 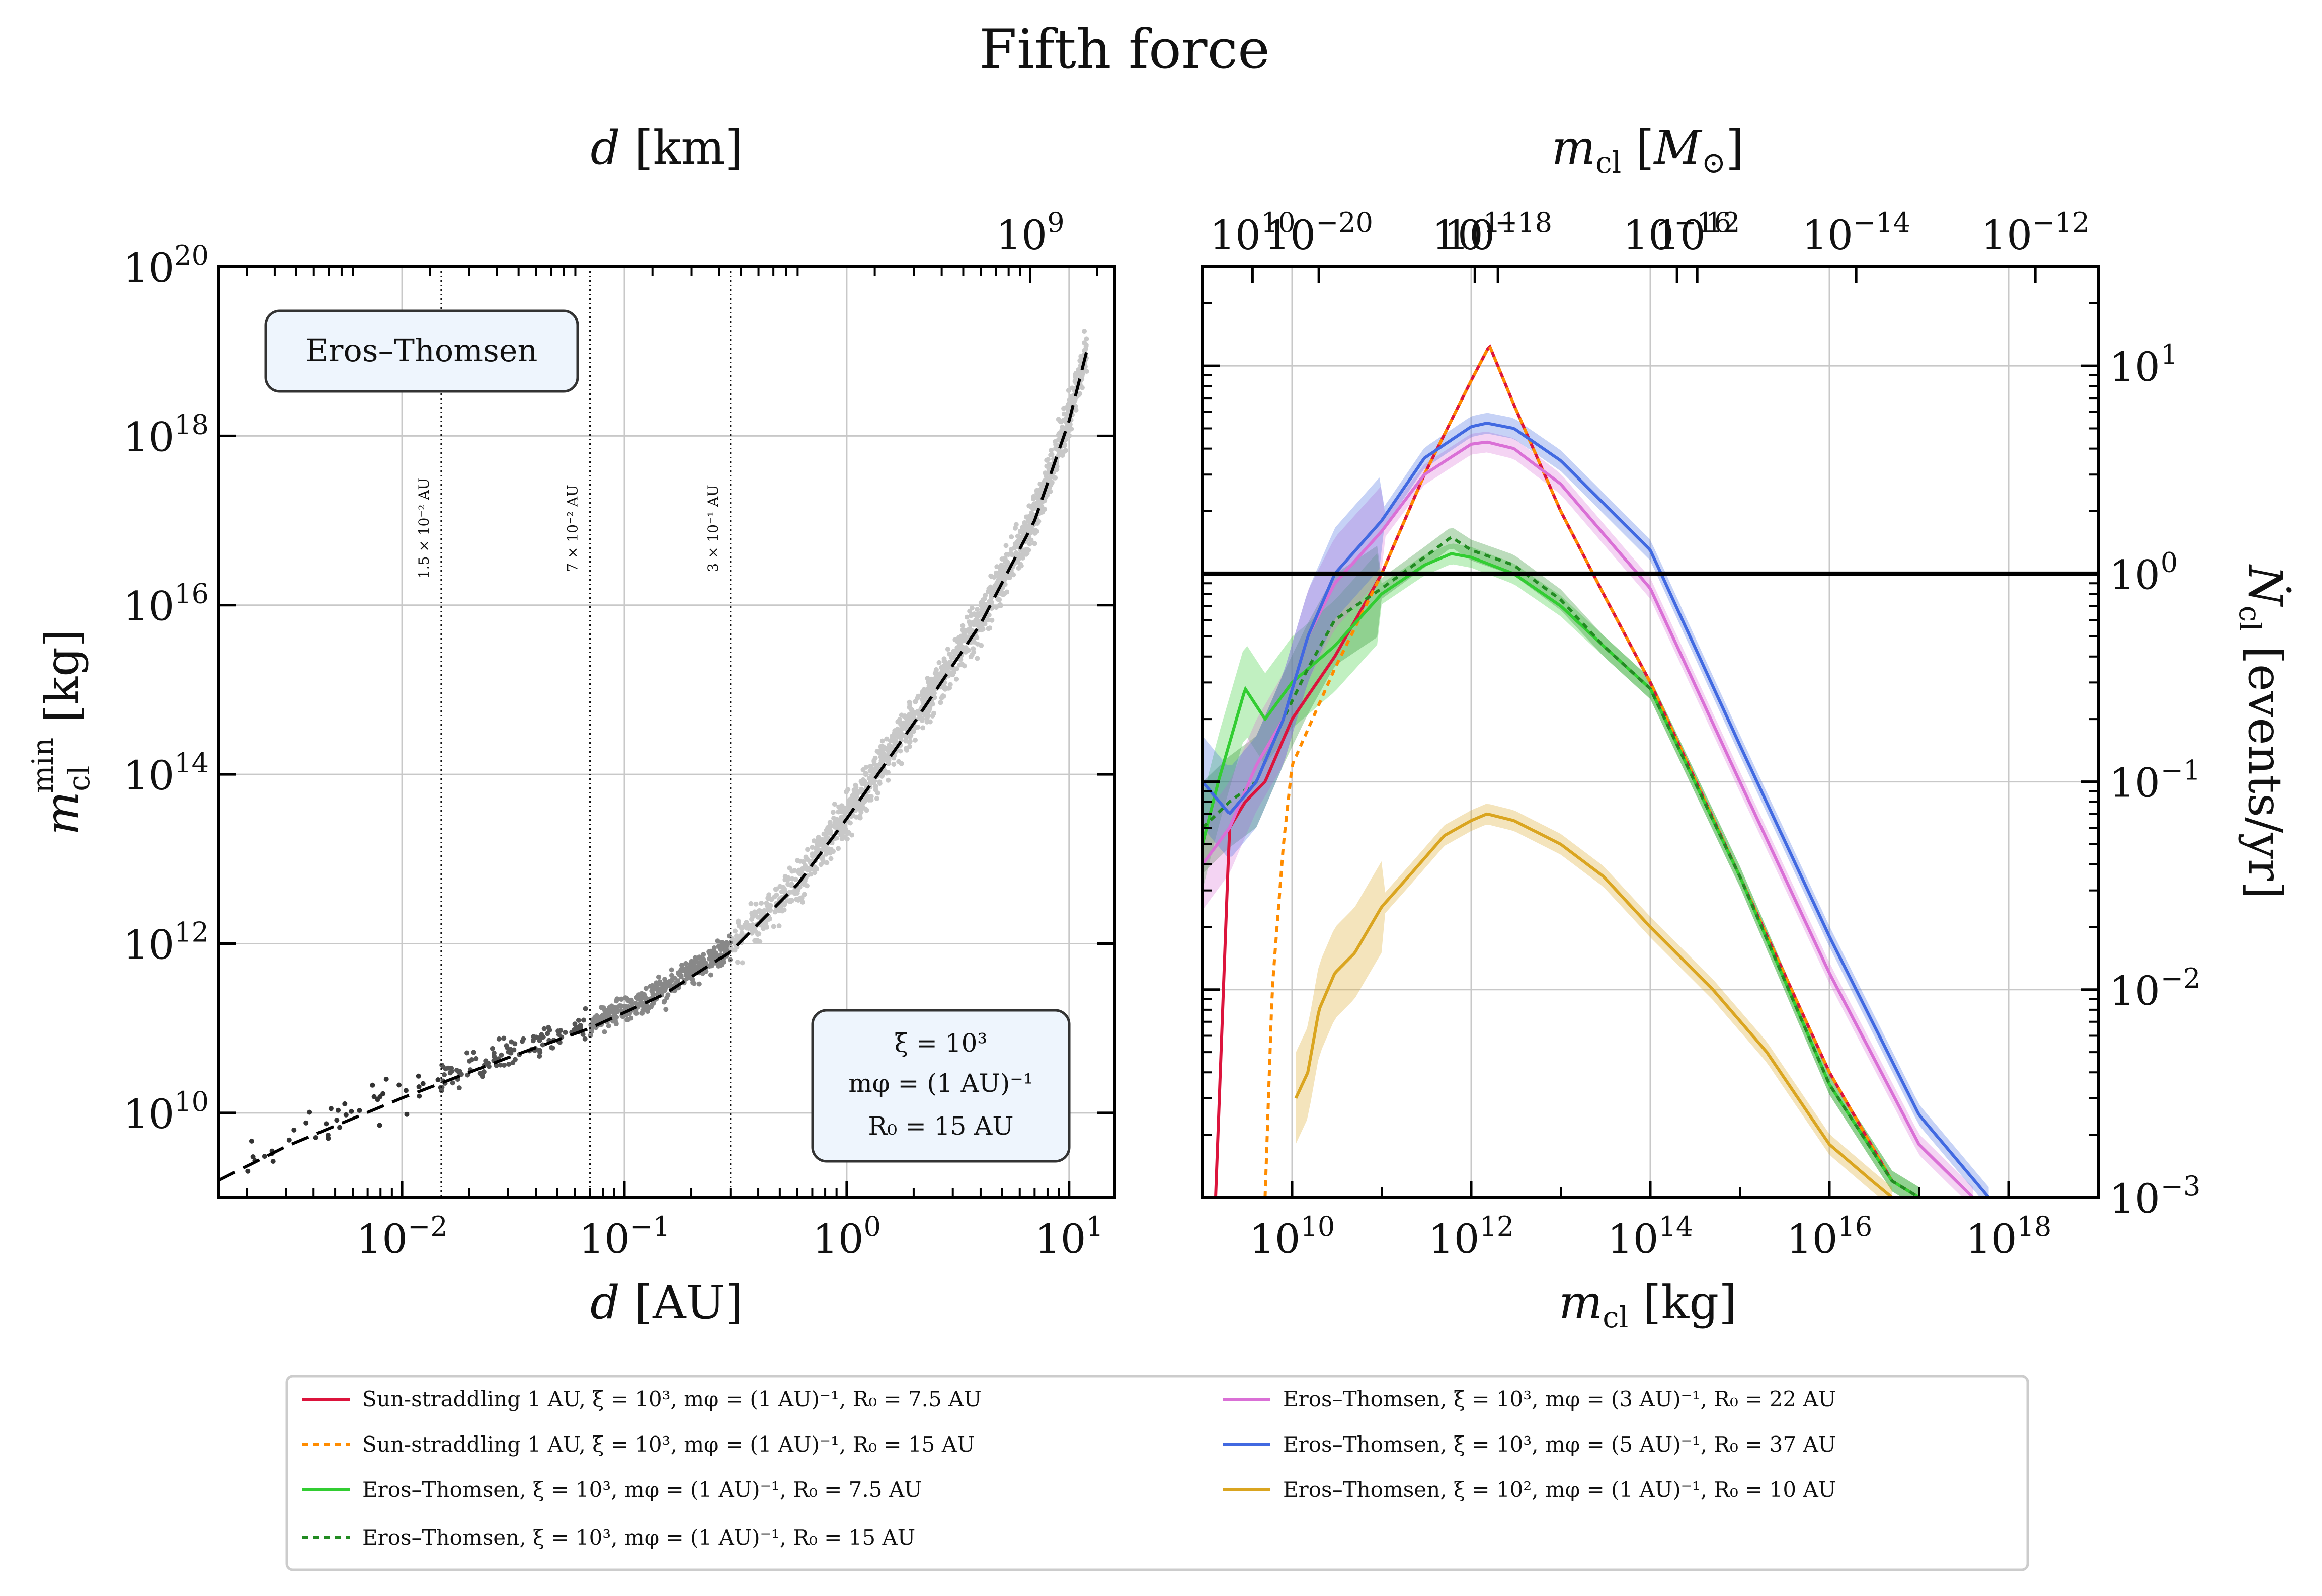 I want to click on annotation-parameters: ξ = 10³ mφ = (1 AU)⁻¹ R₀ = 15 AU, so click(x=941, y=1086).